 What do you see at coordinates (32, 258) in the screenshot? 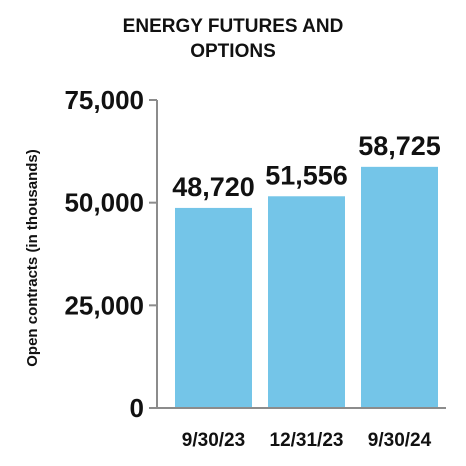
I see `y-axis-title: Open contracts (in thousands)` at bounding box center [32, 258].